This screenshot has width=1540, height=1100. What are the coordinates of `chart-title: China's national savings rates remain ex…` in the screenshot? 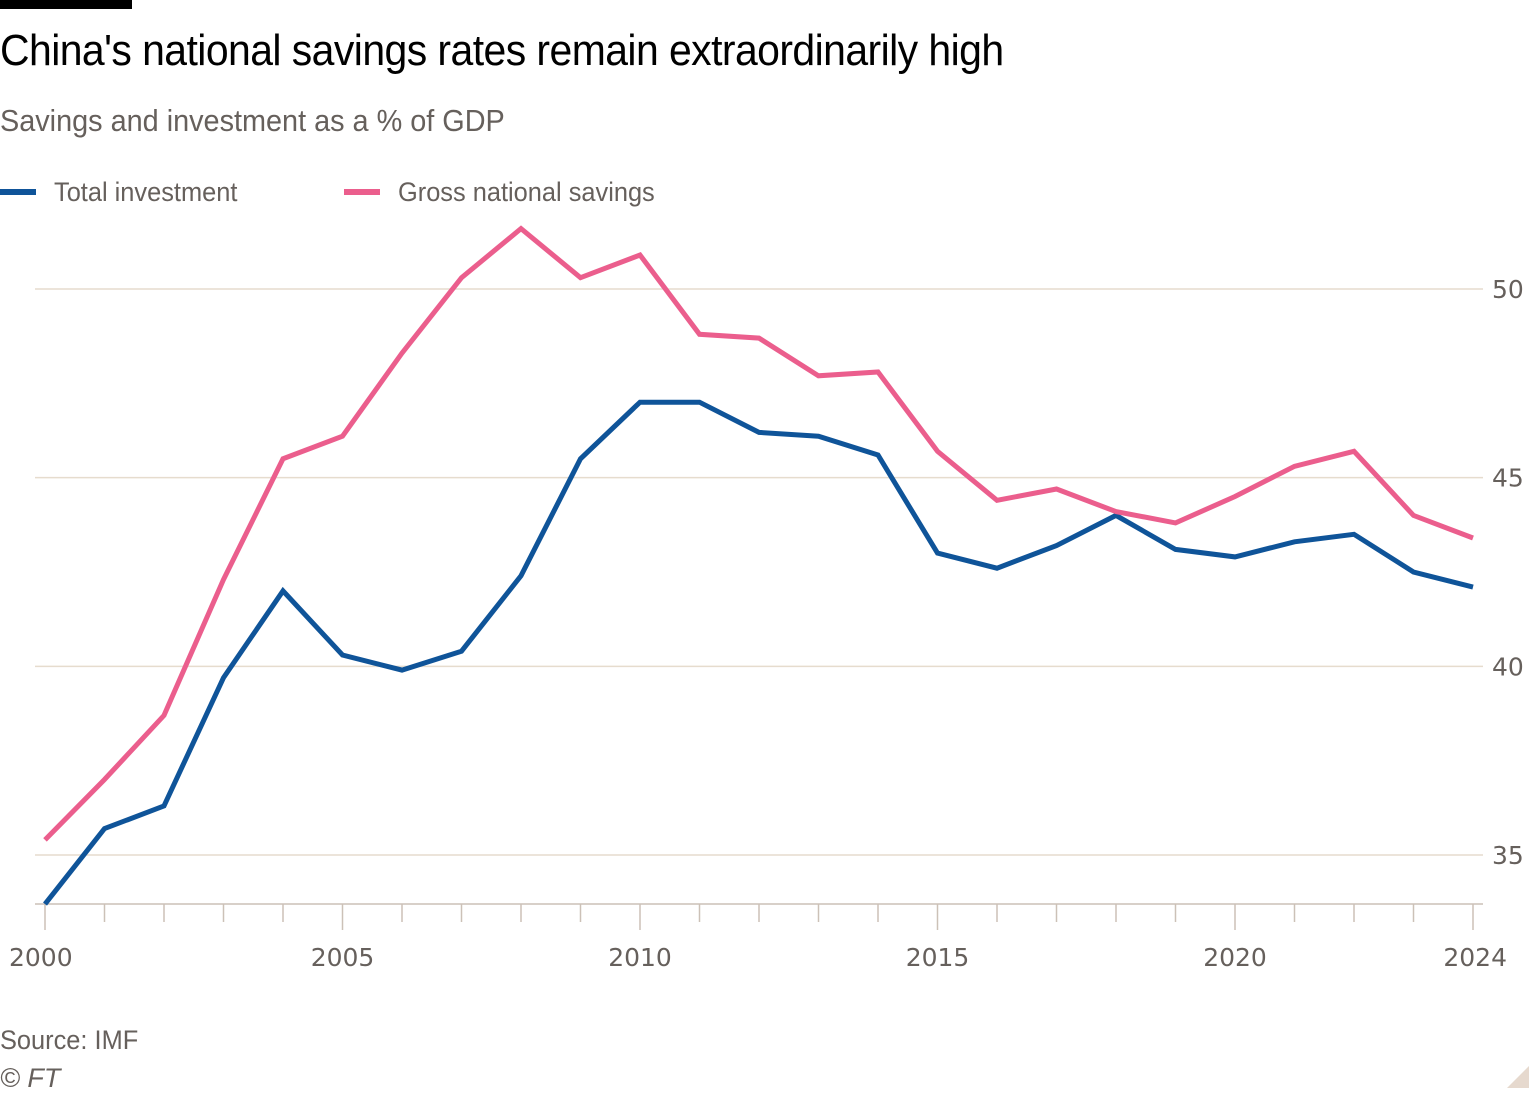 It's located at (502, 50).